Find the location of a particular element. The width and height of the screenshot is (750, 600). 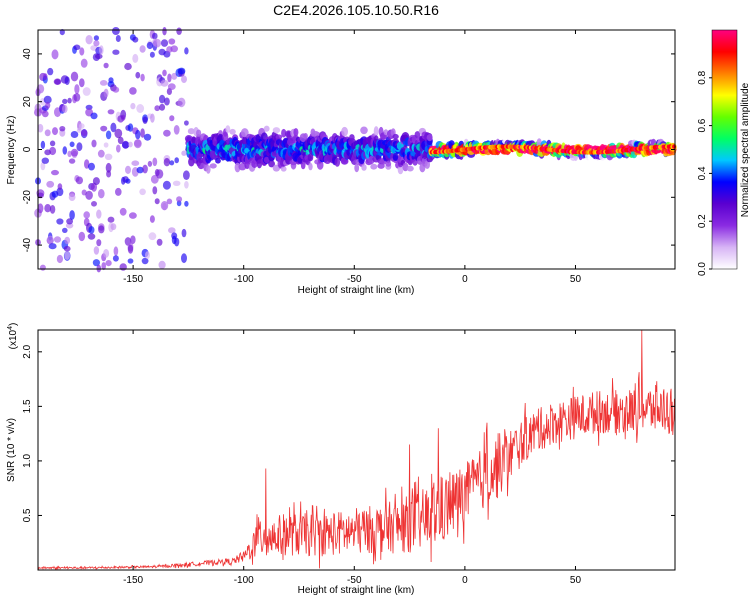

colorbar-gradient is located at coordinates (724, 149).